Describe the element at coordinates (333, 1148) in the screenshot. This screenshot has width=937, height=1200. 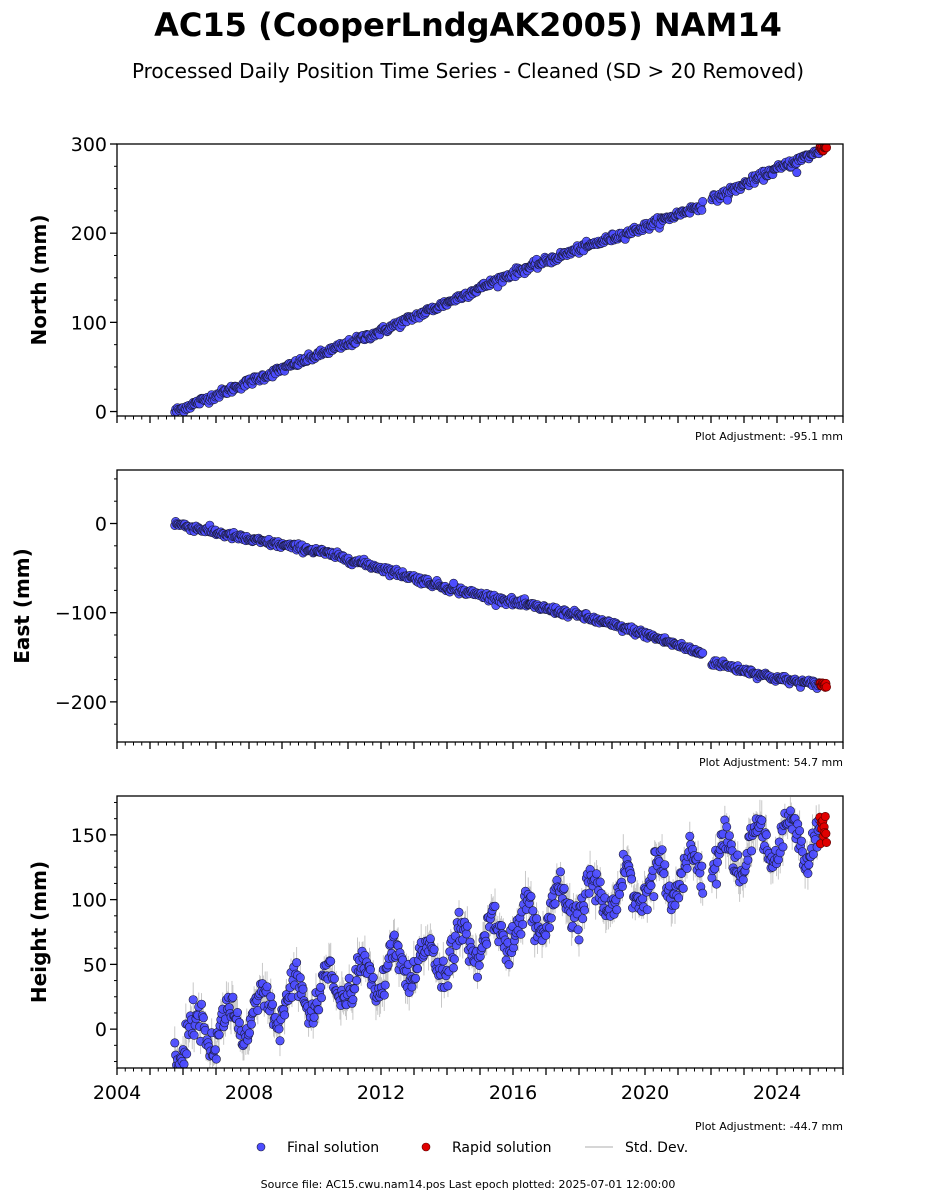
I see `legend-final-label: Final solution` at that location.